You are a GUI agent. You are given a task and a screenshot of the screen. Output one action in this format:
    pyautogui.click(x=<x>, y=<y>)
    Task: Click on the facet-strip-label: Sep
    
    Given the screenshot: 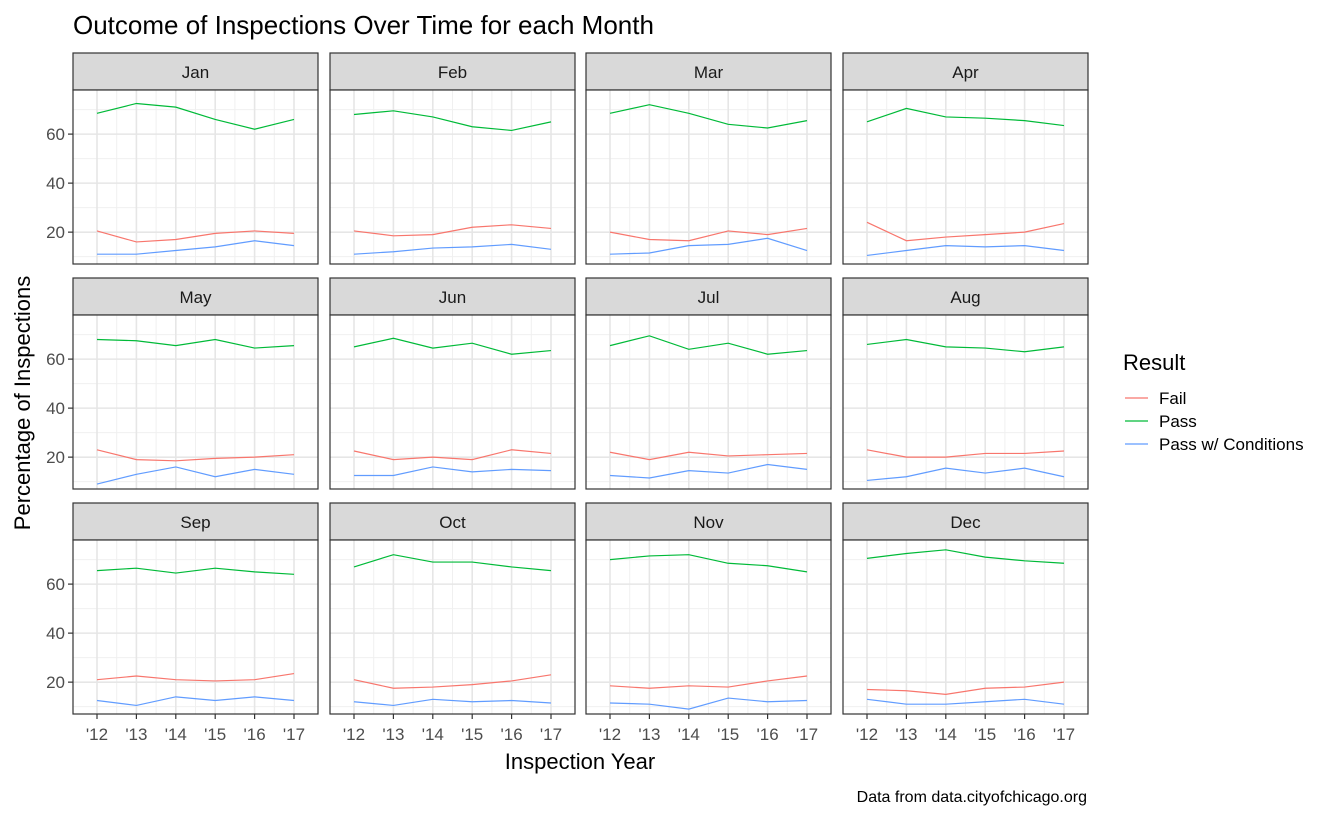 What is the action you would take?
    pyautogui.click(x=195, y=522)
    